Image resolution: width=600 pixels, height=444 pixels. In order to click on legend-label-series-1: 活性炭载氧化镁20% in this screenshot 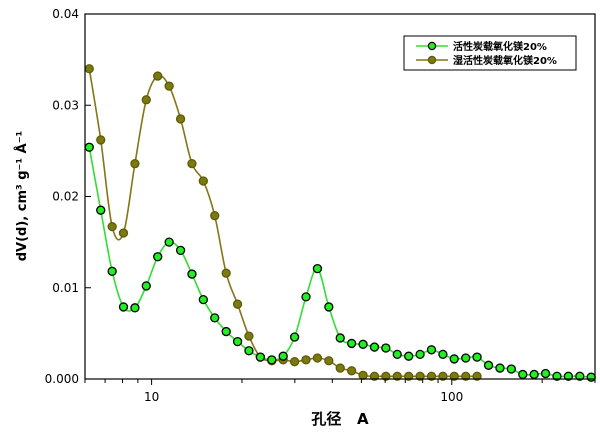, I will do `click(500, 46)`.